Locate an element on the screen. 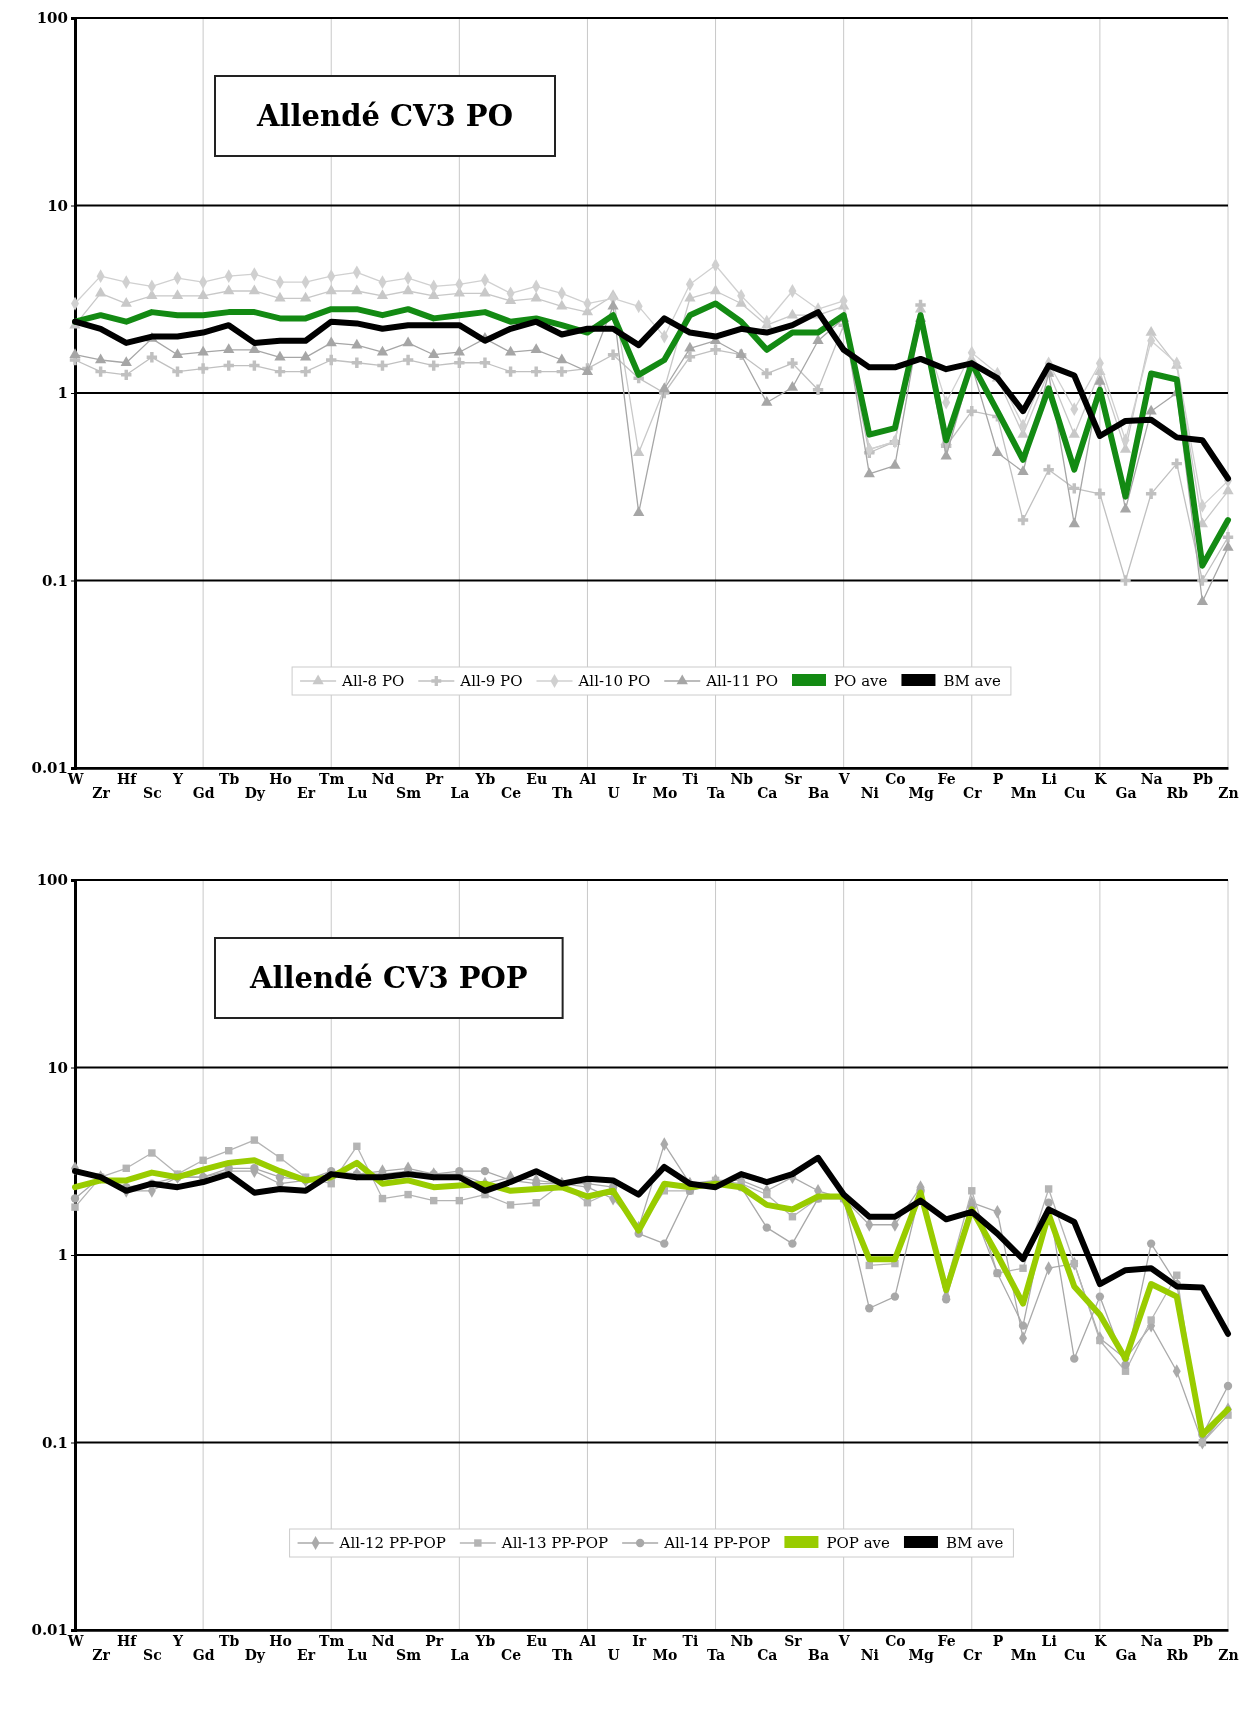 The width and height of the screenshot is (1253, 1724). x-tick-label: P is located at coordinates (998, 778).